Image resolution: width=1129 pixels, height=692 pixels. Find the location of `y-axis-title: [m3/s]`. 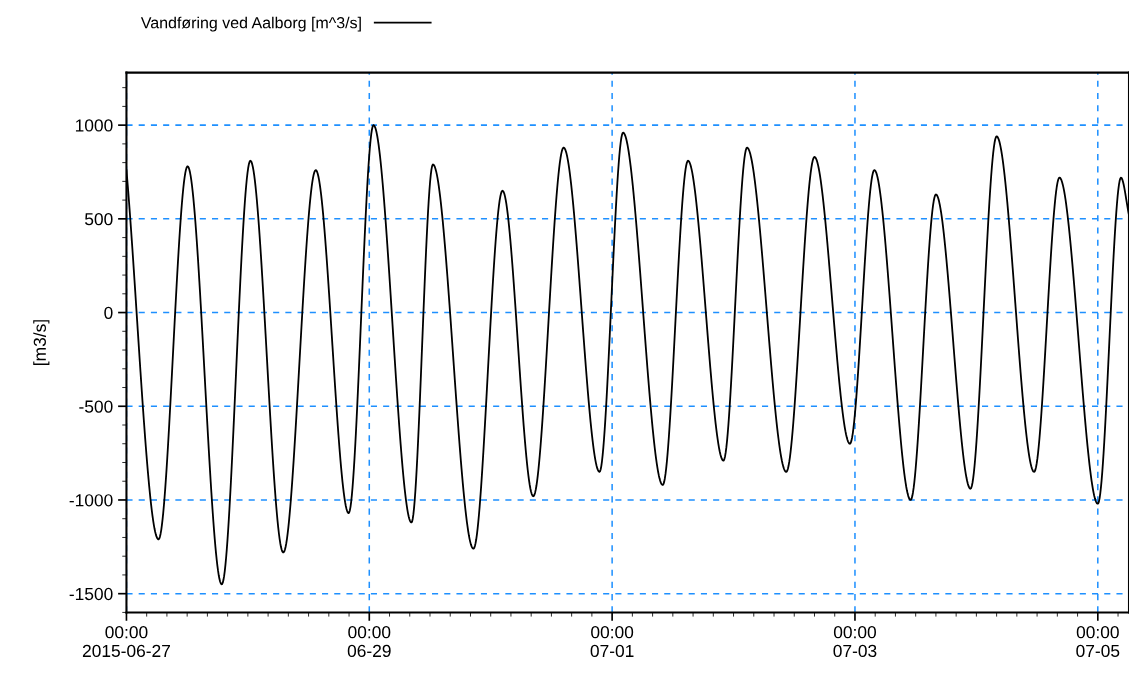

y-axis-title: [m3/s] is located at coordinates (41, 342).